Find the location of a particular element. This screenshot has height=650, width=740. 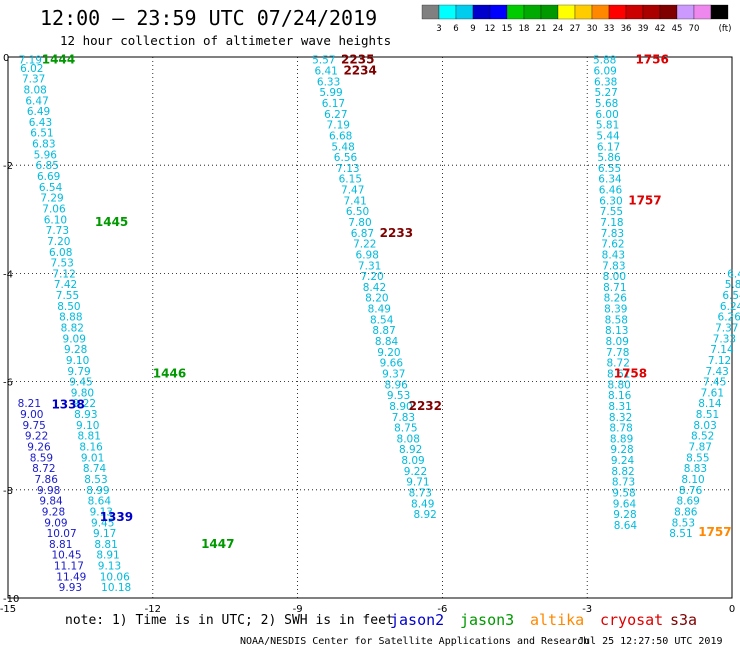

point-s3a: 5.48 is located at coordinates (342, 147).